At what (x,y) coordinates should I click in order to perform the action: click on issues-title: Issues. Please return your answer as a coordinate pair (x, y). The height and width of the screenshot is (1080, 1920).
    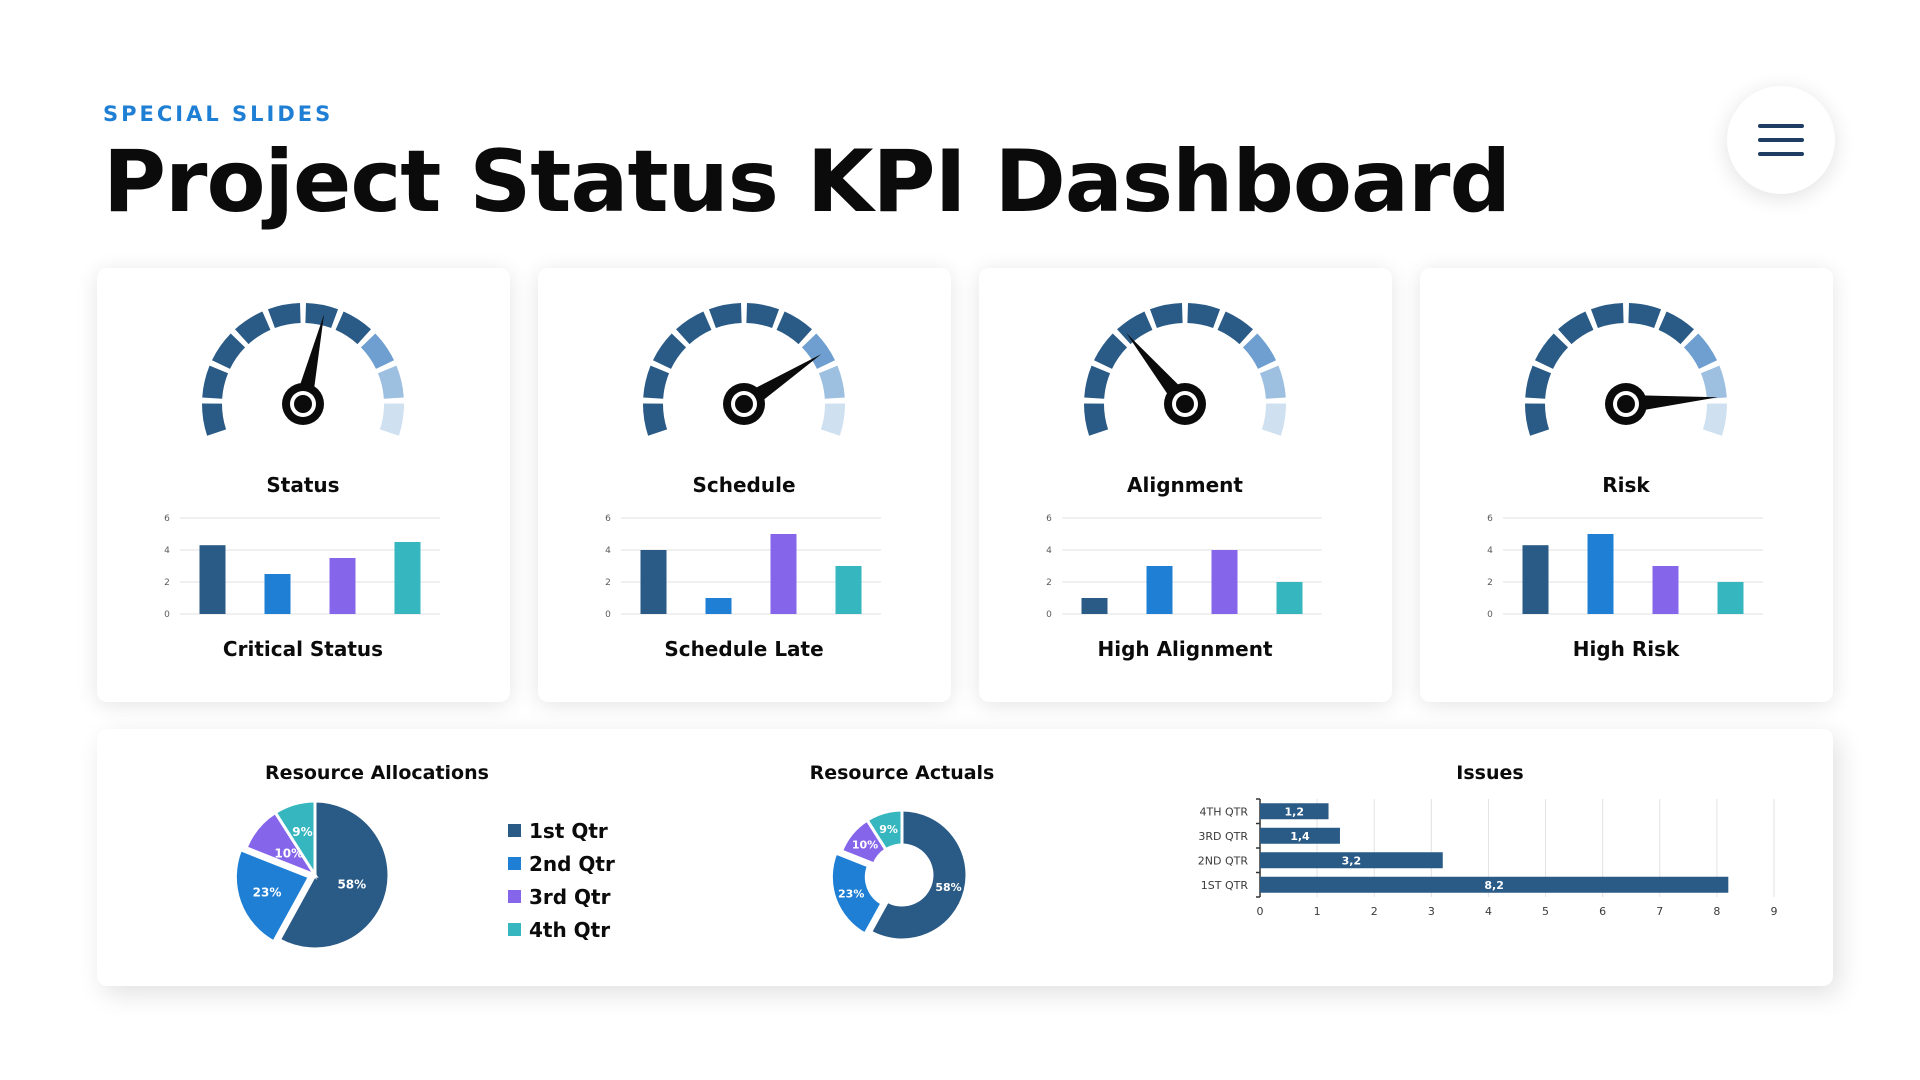
    Looking at the image, I should click on (1489, 773).